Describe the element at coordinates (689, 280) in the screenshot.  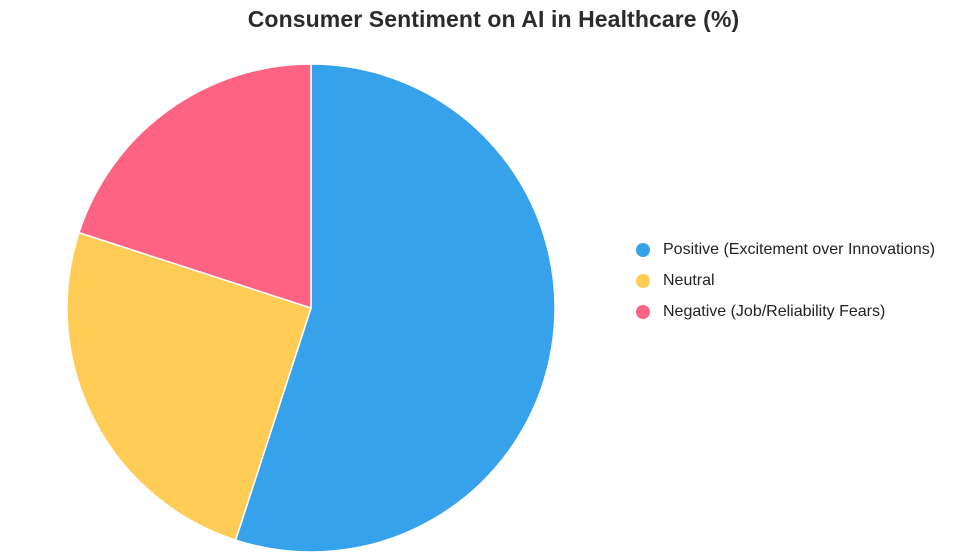
I see `legend-label: Neutral` at that location.